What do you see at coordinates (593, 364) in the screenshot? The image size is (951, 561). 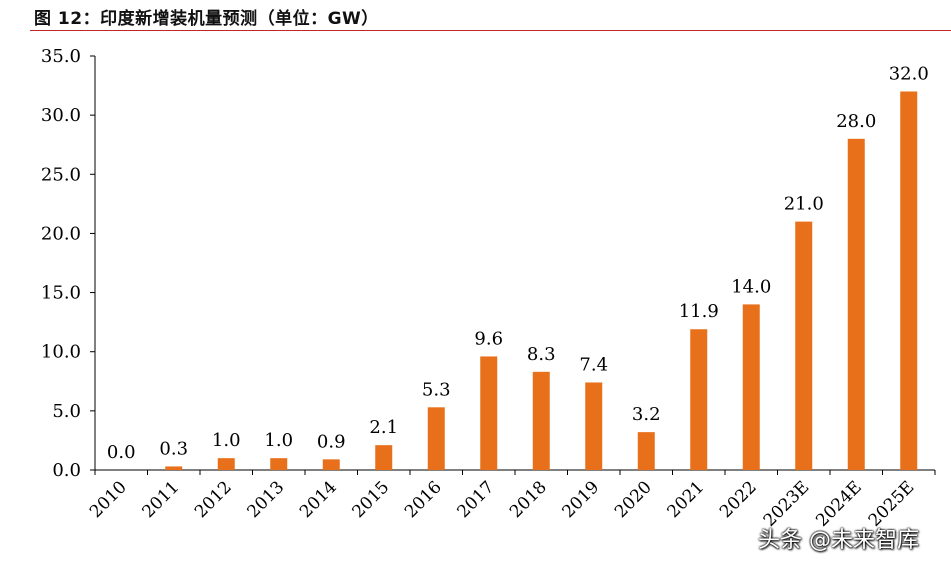 I see `data-label: 7.4` at bounding box center [593, 364].